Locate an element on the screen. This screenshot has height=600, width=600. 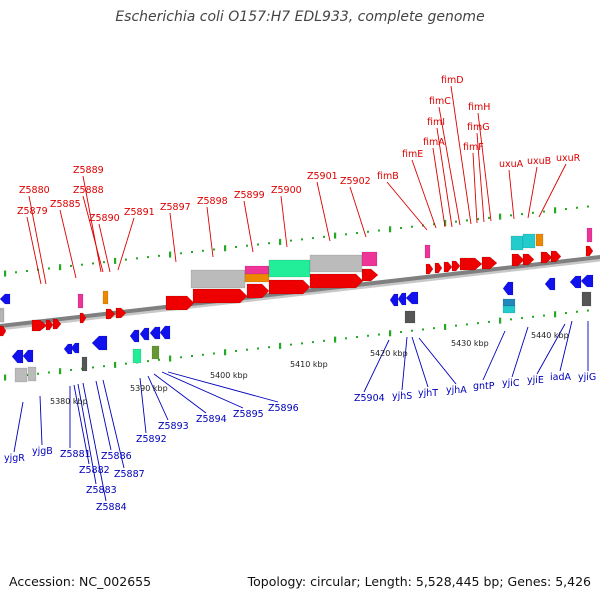
reverse-gene-label: Z5893 is located at coordinates (173, 426).